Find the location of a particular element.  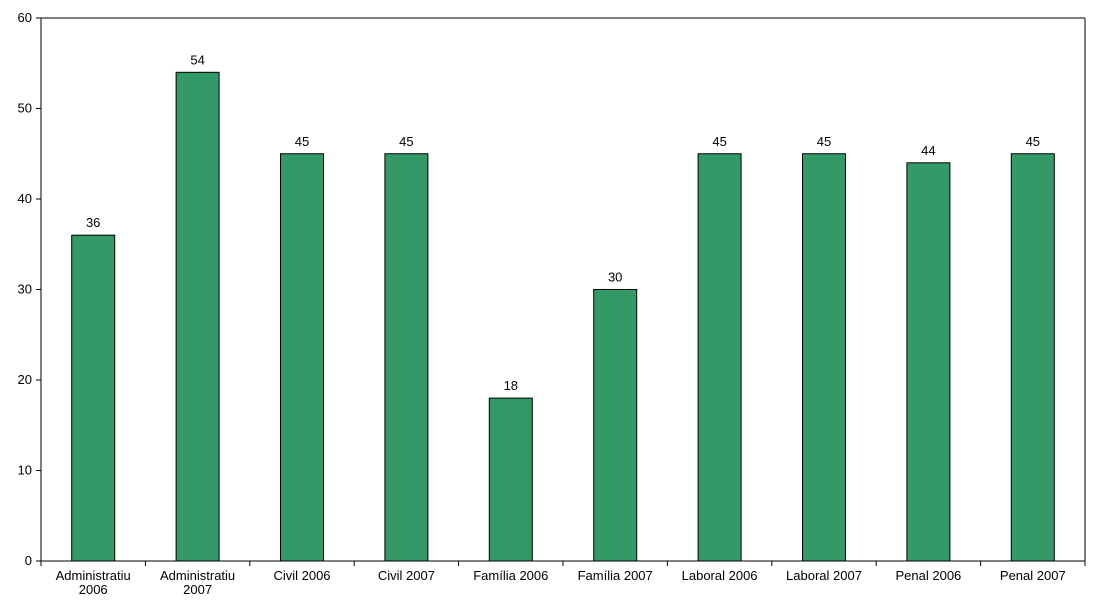

x-tick-label: Laboral 2007 is located at coordinates (824, 575).